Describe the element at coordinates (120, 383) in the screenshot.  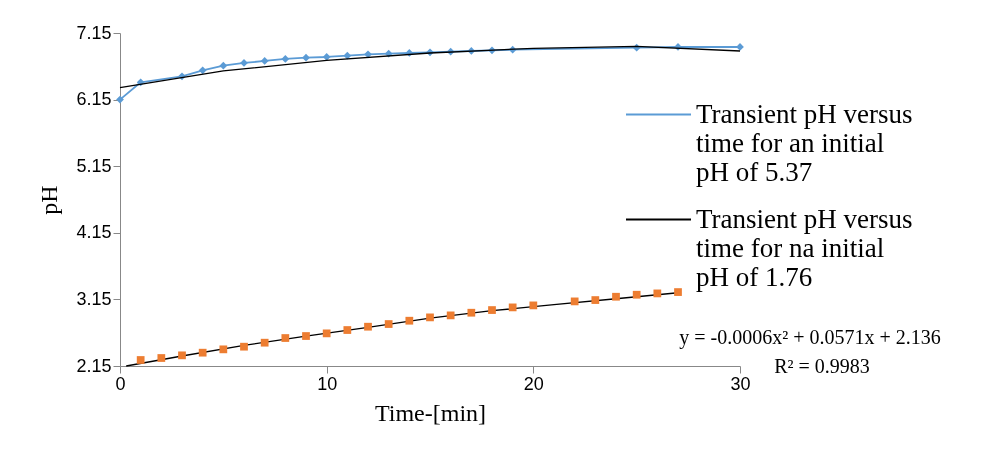
I see `x-tick-label: 0` at that location.